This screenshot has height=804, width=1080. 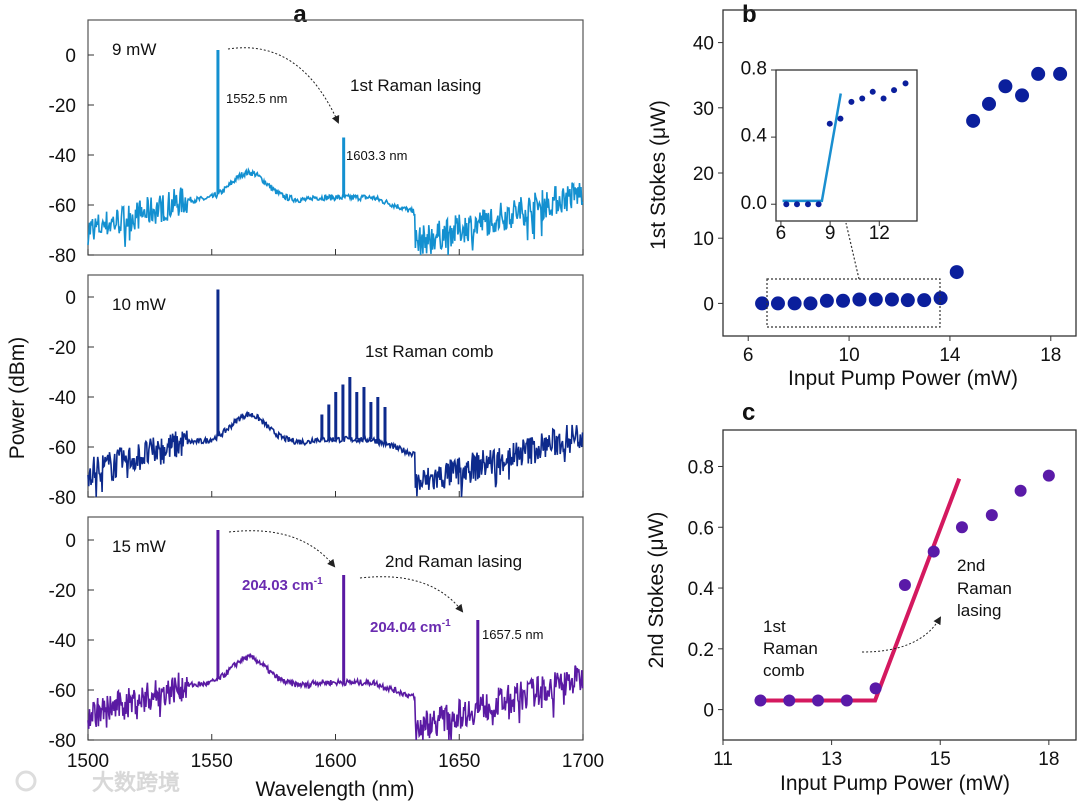 I want to click on zoom-region-box, so click(x=853, y=303).